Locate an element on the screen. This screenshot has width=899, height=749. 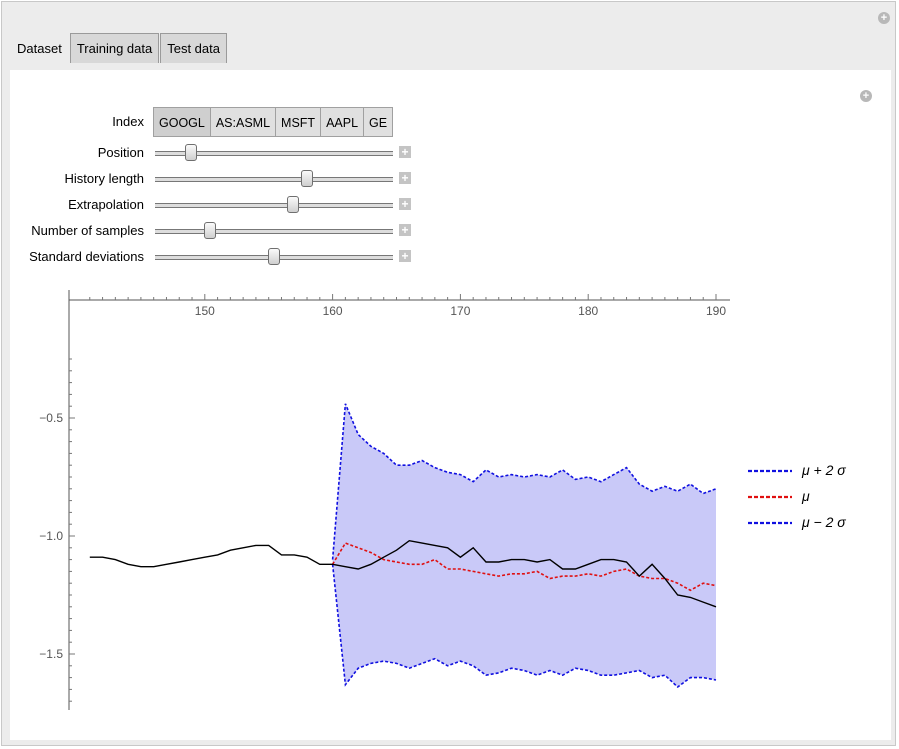
position-slider is located at coordinates (274, 153).